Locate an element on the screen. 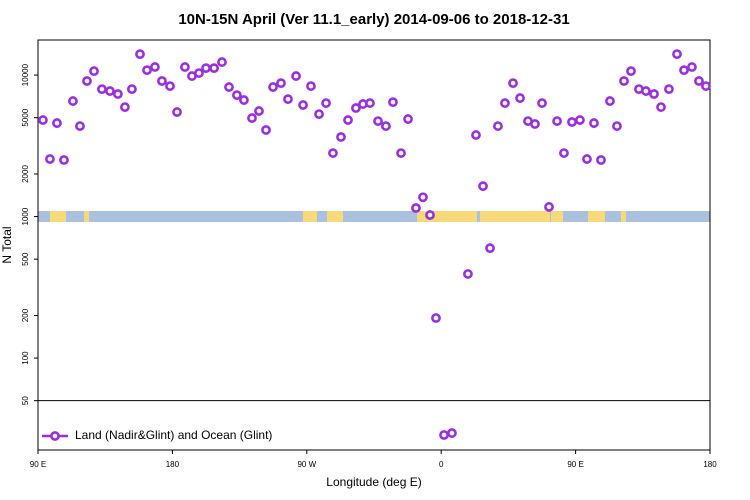 This screenshot has height=500, width=750. x-axis-label: Longitude (deg E) is located at coordinates (373, 482).